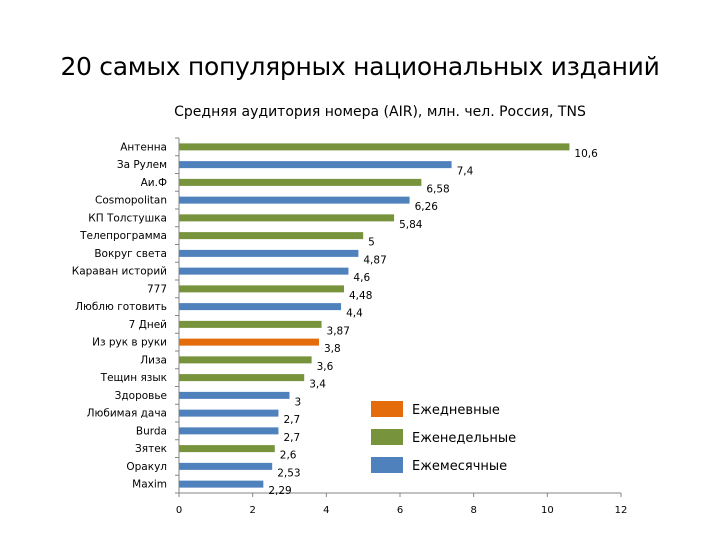 The height and width of the screenshot is (540, 720). Describe the element at coordinates (146, 467) in the screenshot. I see `category-label: Оракул` at that location.